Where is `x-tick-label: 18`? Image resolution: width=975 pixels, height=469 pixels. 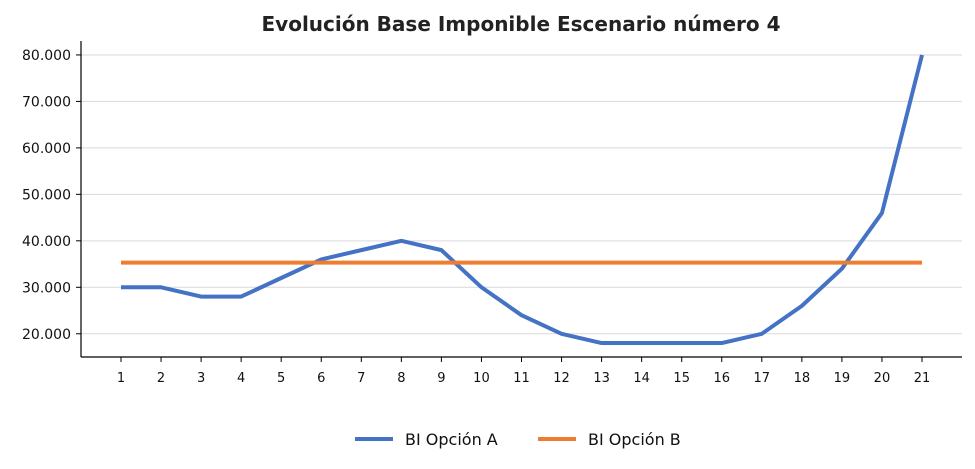
x-tick-label: 18 is located at coordinates (802, 378).